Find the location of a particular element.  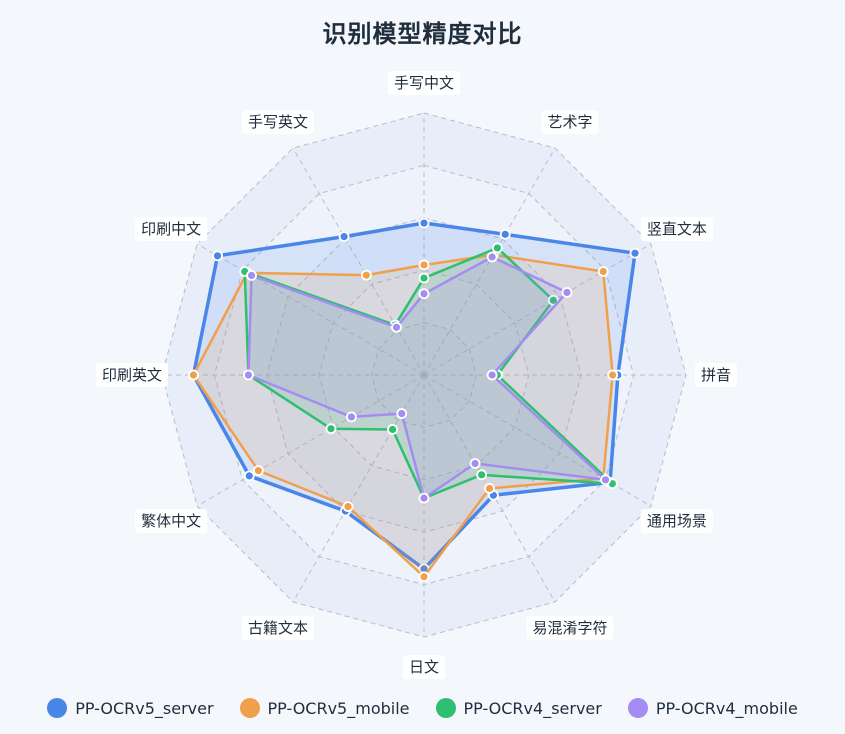

axis-label-text: 易混淆字符 is located at coordinates (569, 628).